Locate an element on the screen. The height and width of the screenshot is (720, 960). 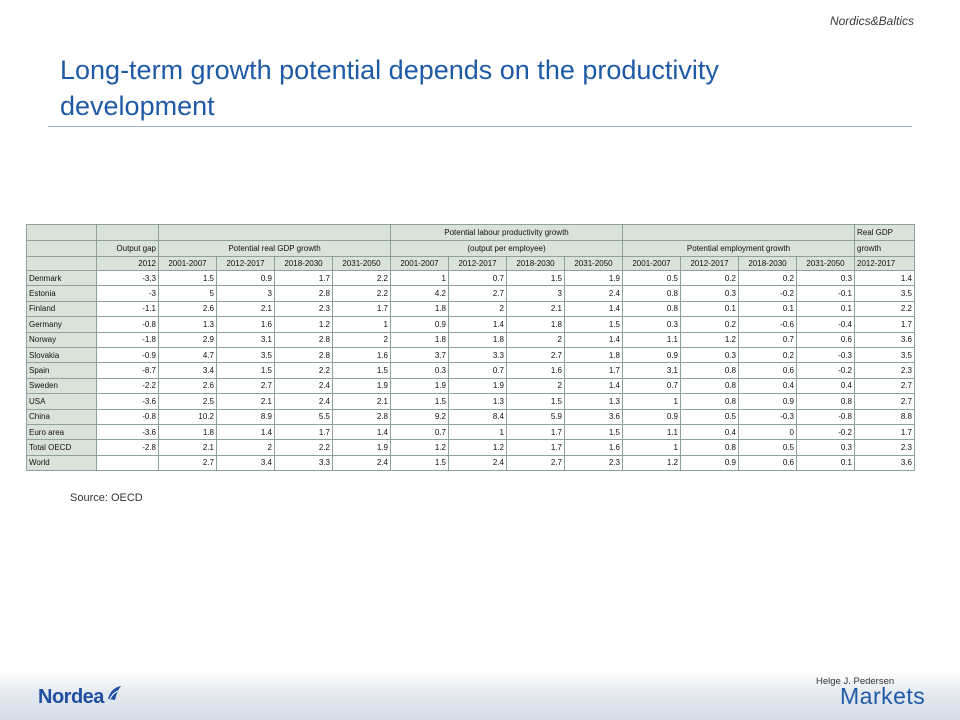
row-country: China is located at coordinates (61, 416).